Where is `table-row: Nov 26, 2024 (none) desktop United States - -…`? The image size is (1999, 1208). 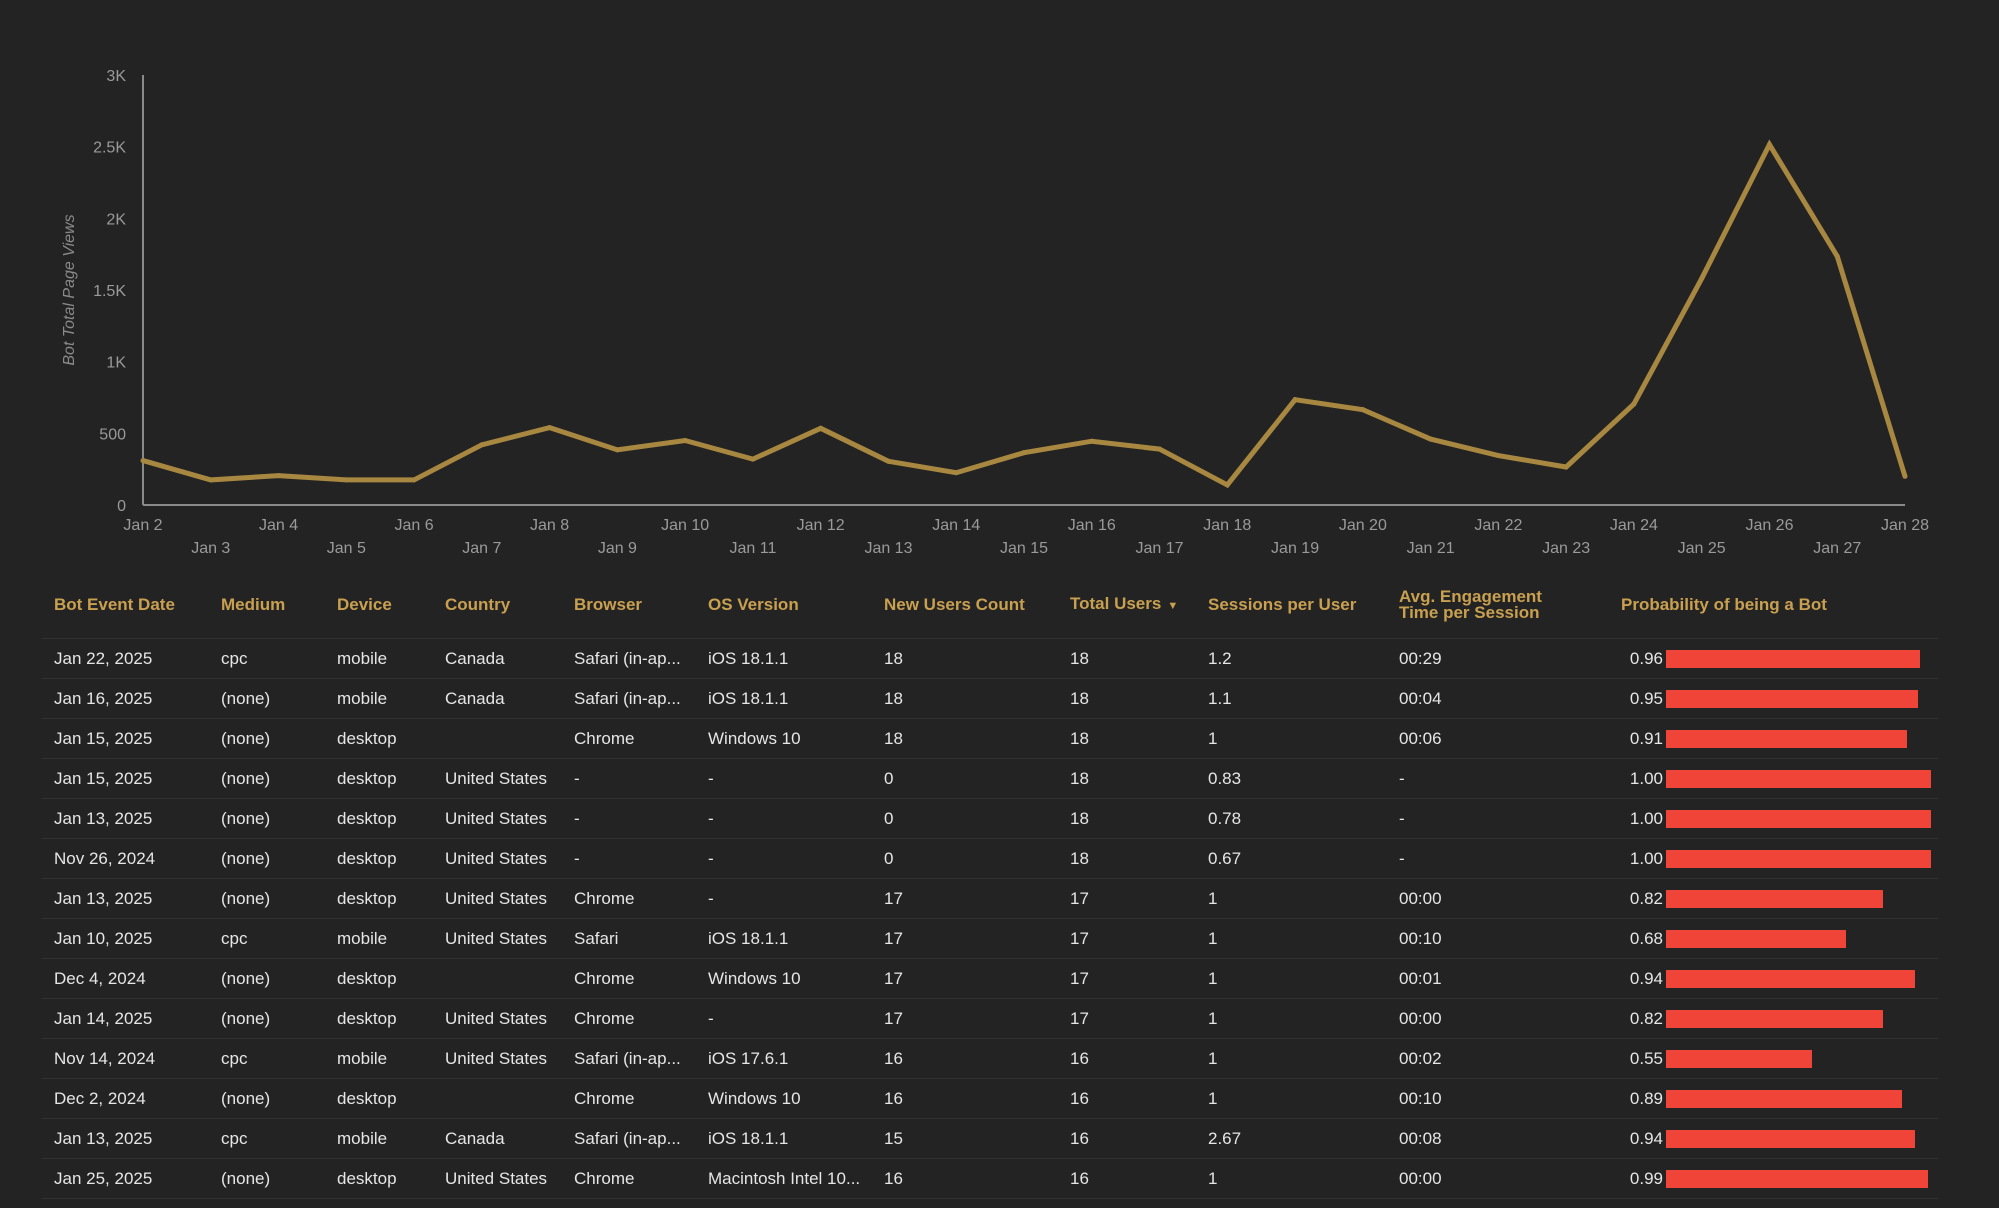
table-row: Nov 26, 2024 (none) desktop United States - -… is located at coordinates (990, 858).